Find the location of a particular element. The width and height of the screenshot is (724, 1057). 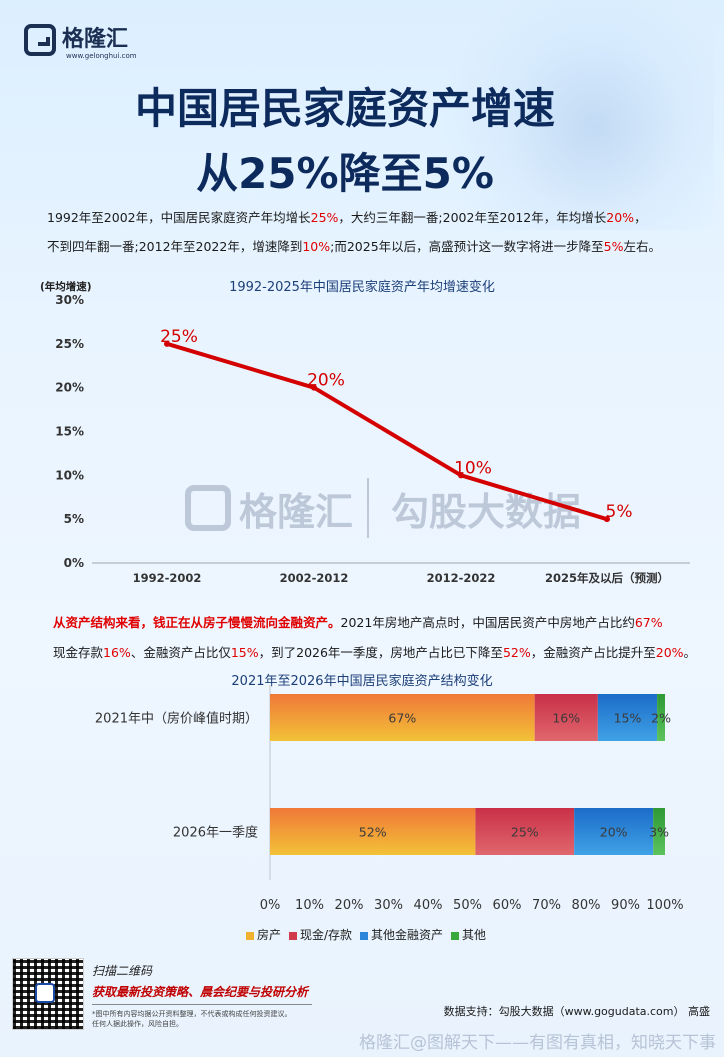

bar-value-label: 25% is located at coordinates (525, 832).